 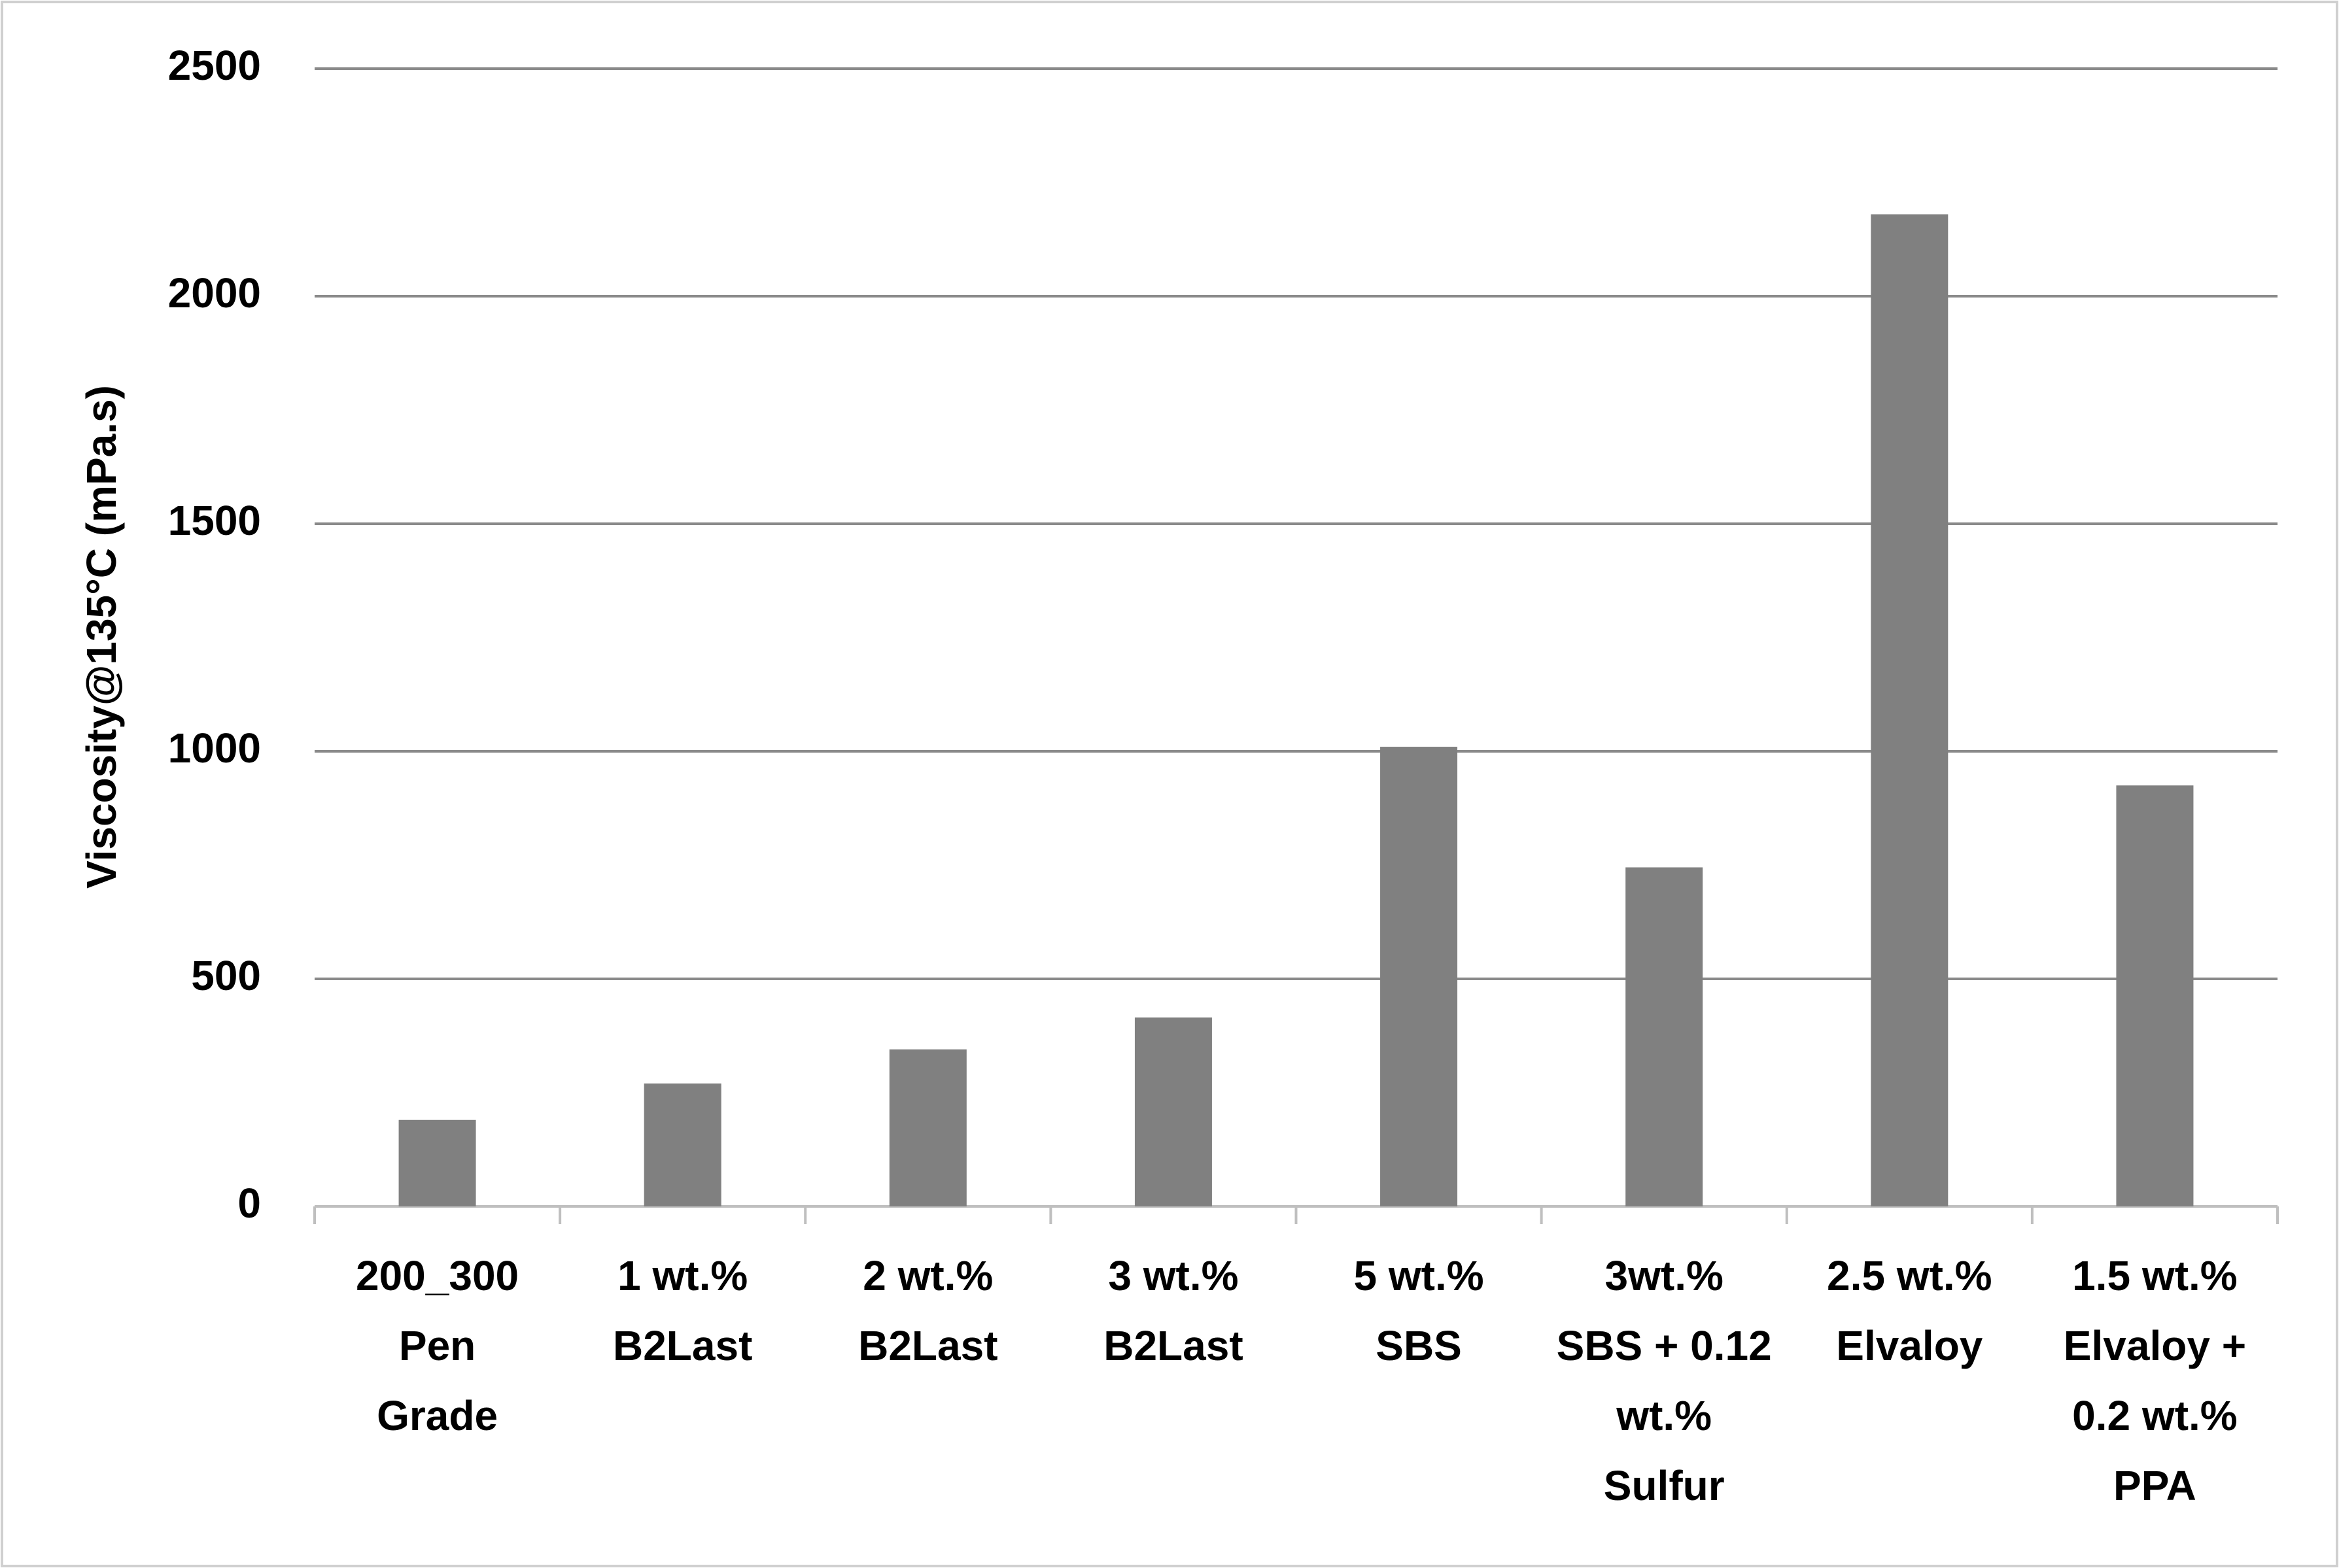 What do you see at coordinates (215, 292) in the screenshot?
I see `y-tick-label: 2000` at bounding box center [215, 292].